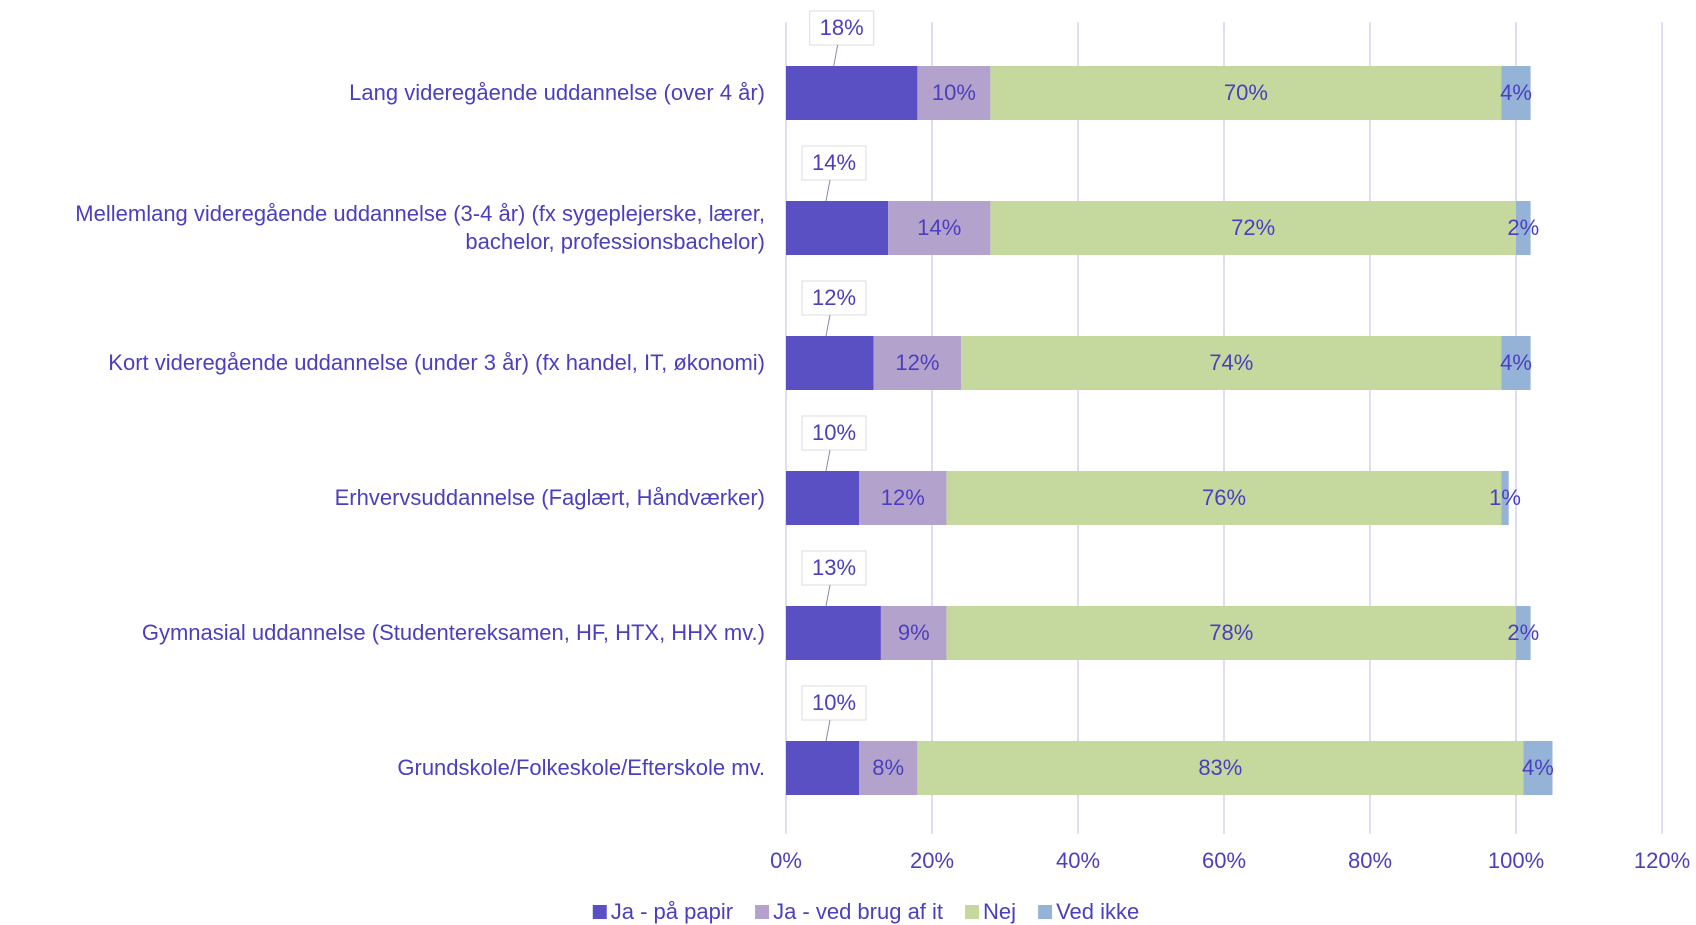  I want to click on data-label: 1%, so click(1505, 497).